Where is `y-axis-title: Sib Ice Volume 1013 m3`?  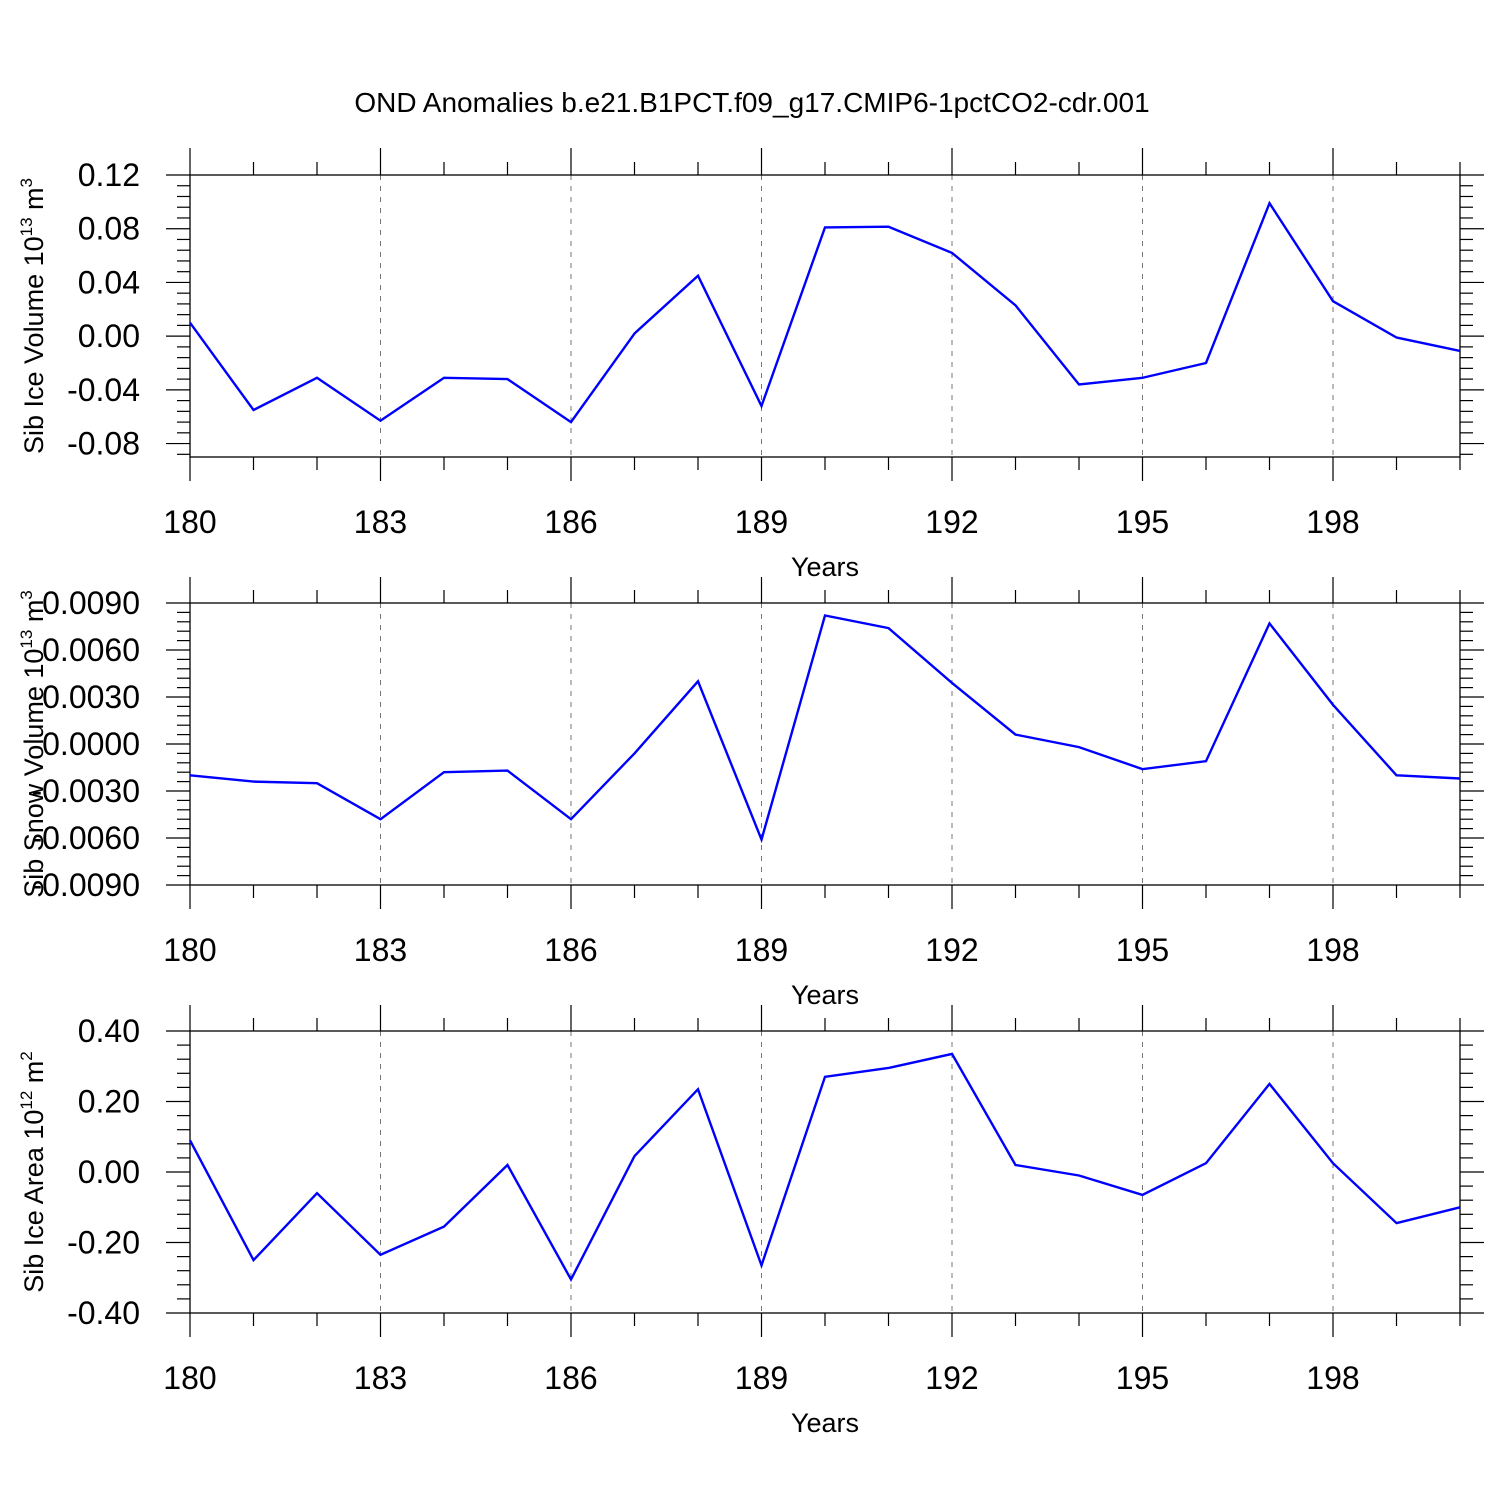 y-axis-title: Sib Ice Volume 1013 m3 is located at coordinates (33, 316).